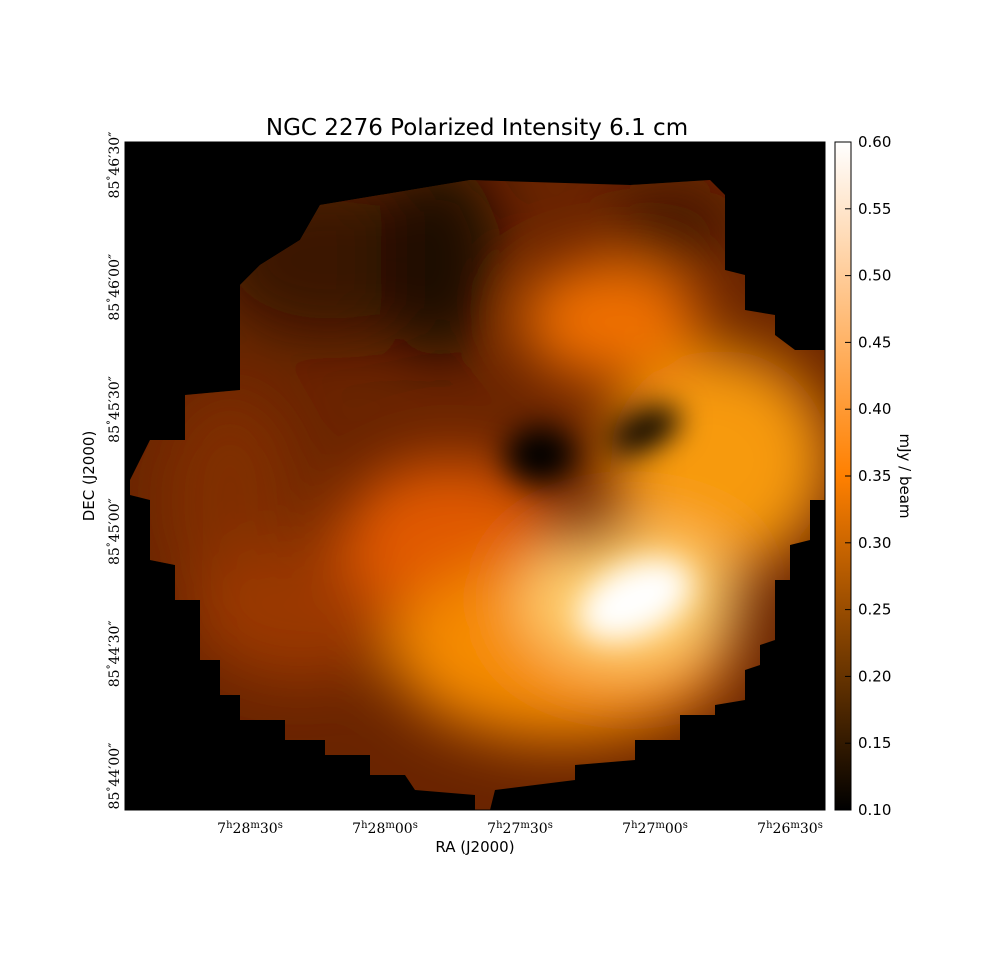 The width and height of the screenshot is (999, 953). Describe the element at coordinates (874, 142) in the screenshot. I see `colorbar-tick-label: 0.60` at that location.